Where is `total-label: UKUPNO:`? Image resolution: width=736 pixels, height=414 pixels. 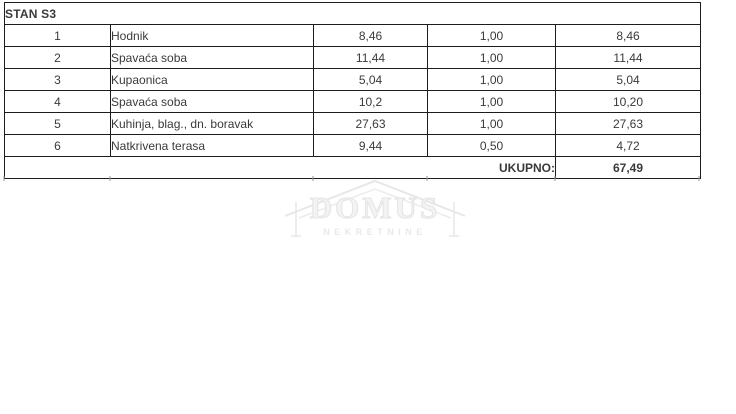
total-label: UKUPNO: is located at coordinates (280, 167).